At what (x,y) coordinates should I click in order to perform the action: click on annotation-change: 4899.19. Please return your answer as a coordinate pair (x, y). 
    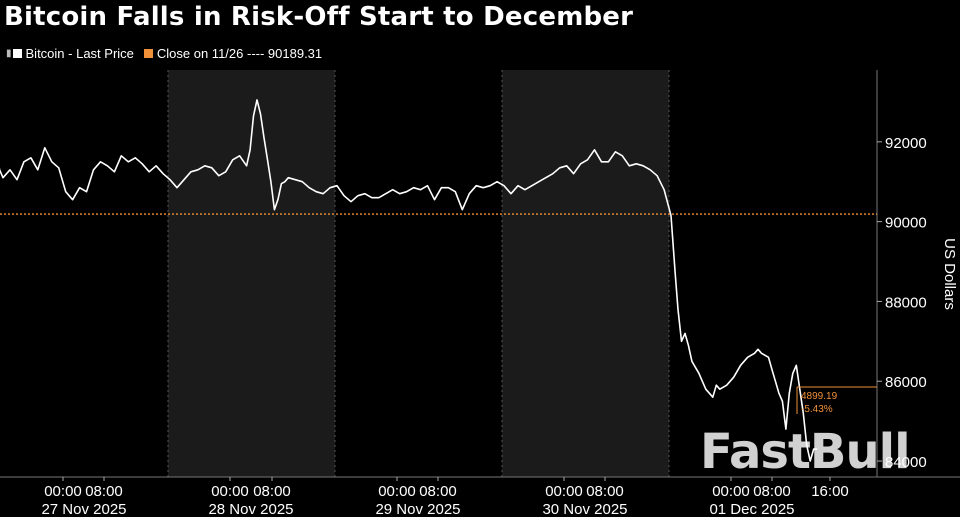
    Looking at the image, I should click on (819, 396).